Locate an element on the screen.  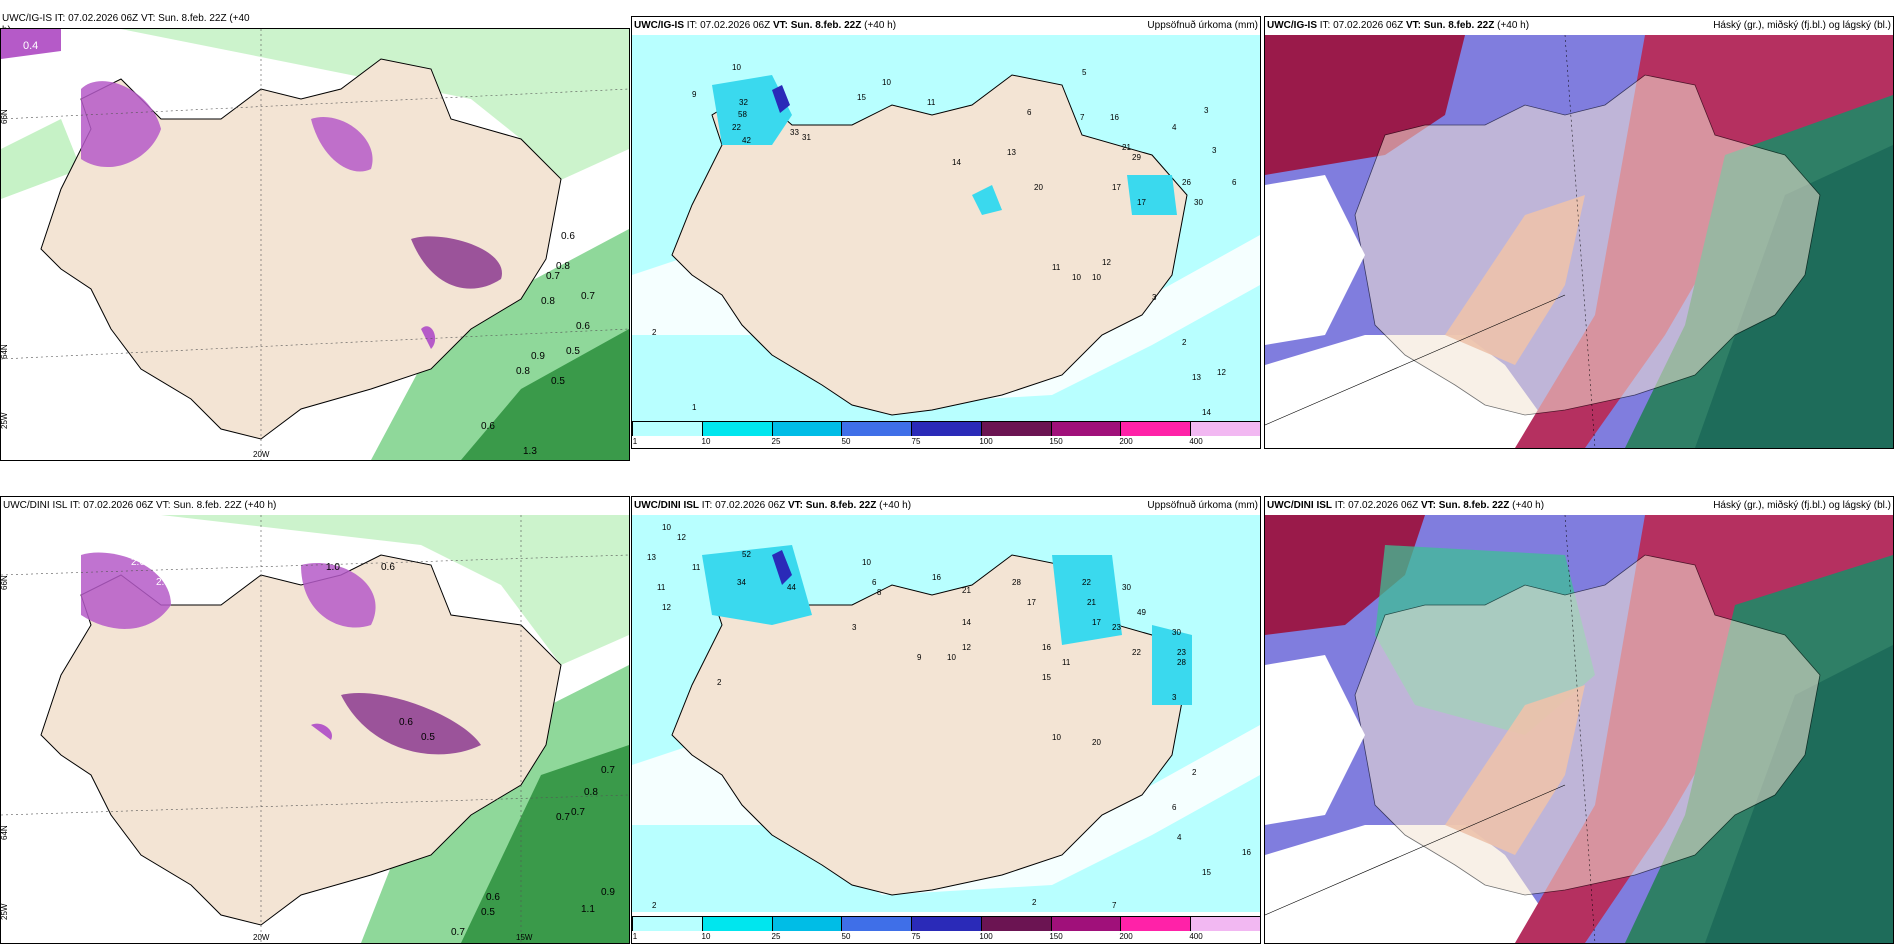
precip-value: 58 is located at coordinates (742, 114).